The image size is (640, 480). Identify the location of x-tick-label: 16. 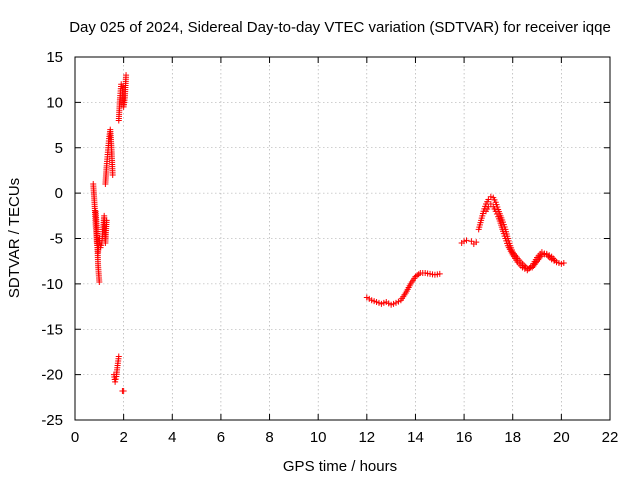
(464, 437).